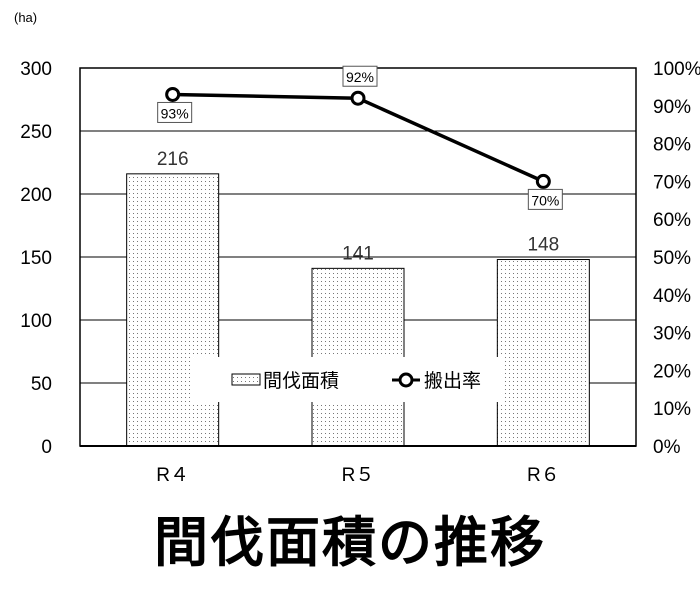 This screenshot has height=601, width=700. Describe the element at coordinates (358, 475) in the screenshot. I see `x-tick-label: R５` at that location.